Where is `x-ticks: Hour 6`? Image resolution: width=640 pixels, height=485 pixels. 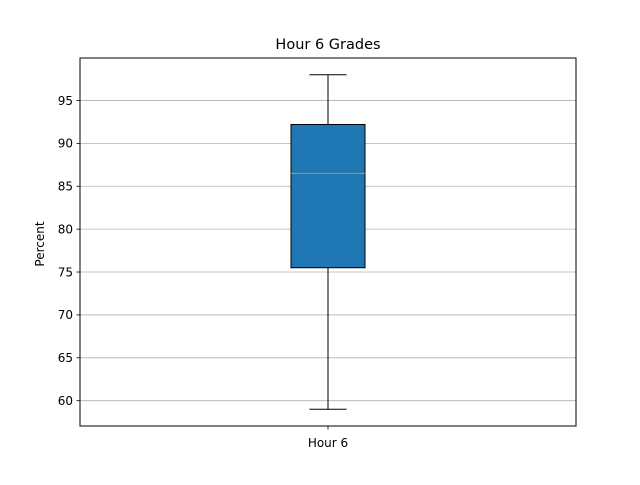
x-ticks: Hour 6 is located at coordinates (328, 438).